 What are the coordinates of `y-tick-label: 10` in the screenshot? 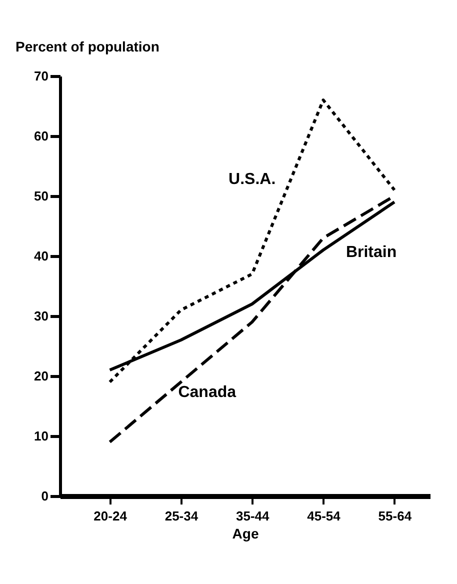 It's located at (41, 436).